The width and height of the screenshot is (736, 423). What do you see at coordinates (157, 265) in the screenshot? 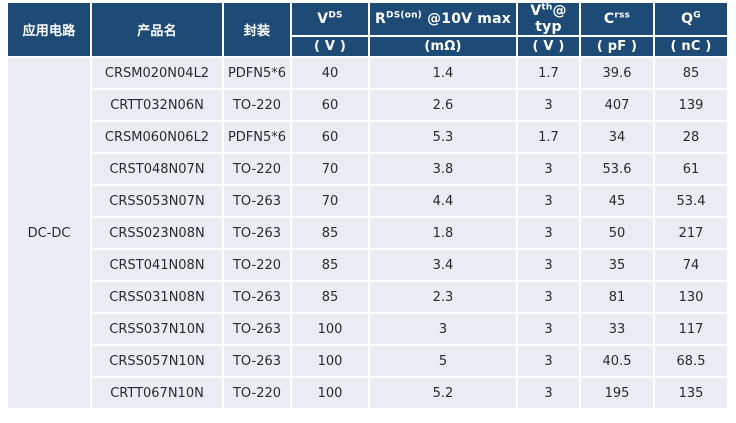
I see `product-name-cell: CRST041N08N` at bounding box center [157, 265].